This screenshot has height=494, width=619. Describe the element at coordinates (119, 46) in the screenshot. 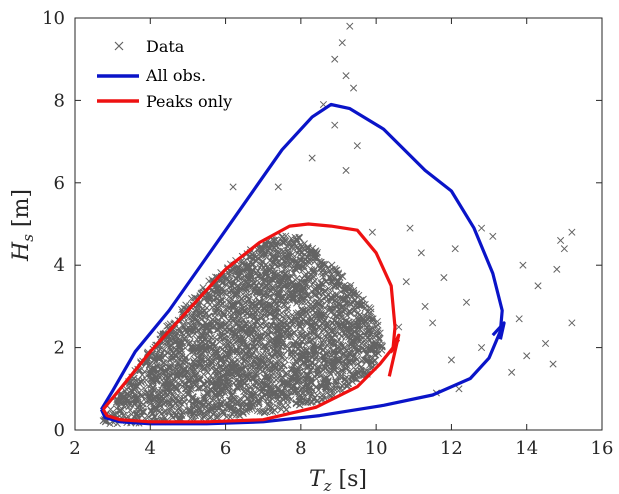

I see `legend-marker-x` at that location.